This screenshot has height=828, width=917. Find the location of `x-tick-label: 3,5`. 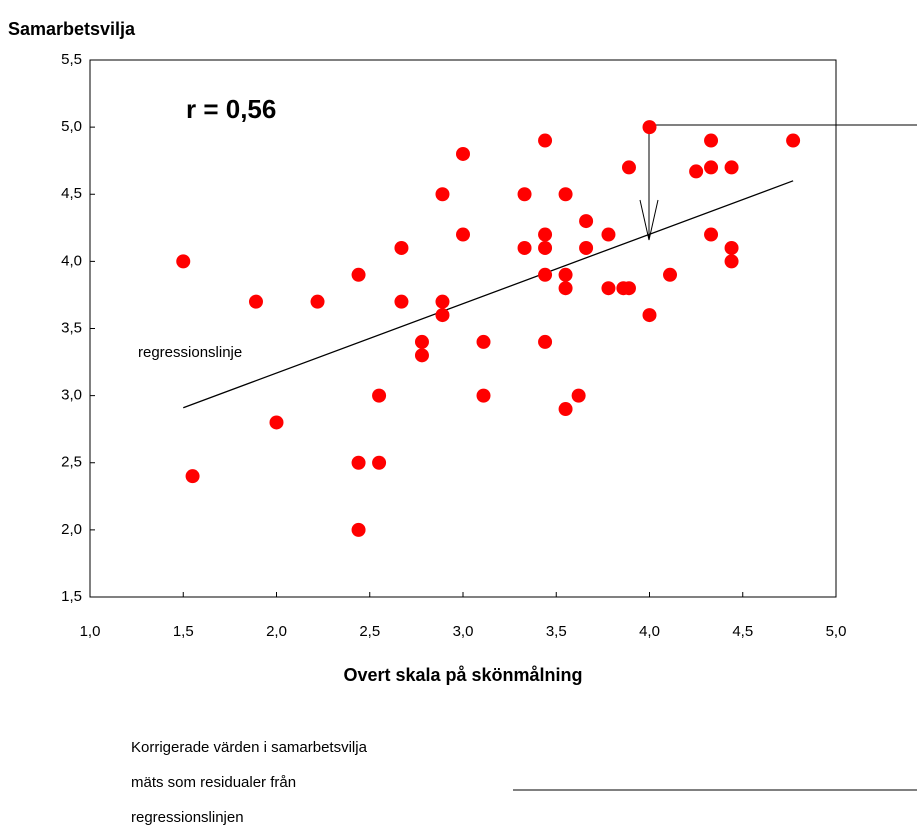

x-tick-label: 3,5 is located at coordinates (556, 631).